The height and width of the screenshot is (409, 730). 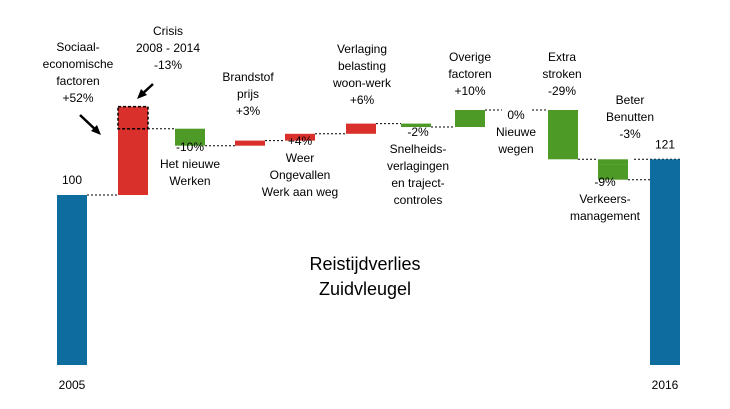 I want to click on step-label: wegen, so click(x=515, y=149).